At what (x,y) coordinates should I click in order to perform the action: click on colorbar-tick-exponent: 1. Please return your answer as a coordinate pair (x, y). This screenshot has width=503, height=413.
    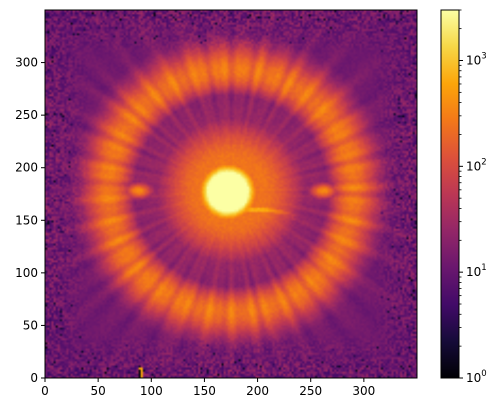
    Looking at the image, I should click on (483, 268).